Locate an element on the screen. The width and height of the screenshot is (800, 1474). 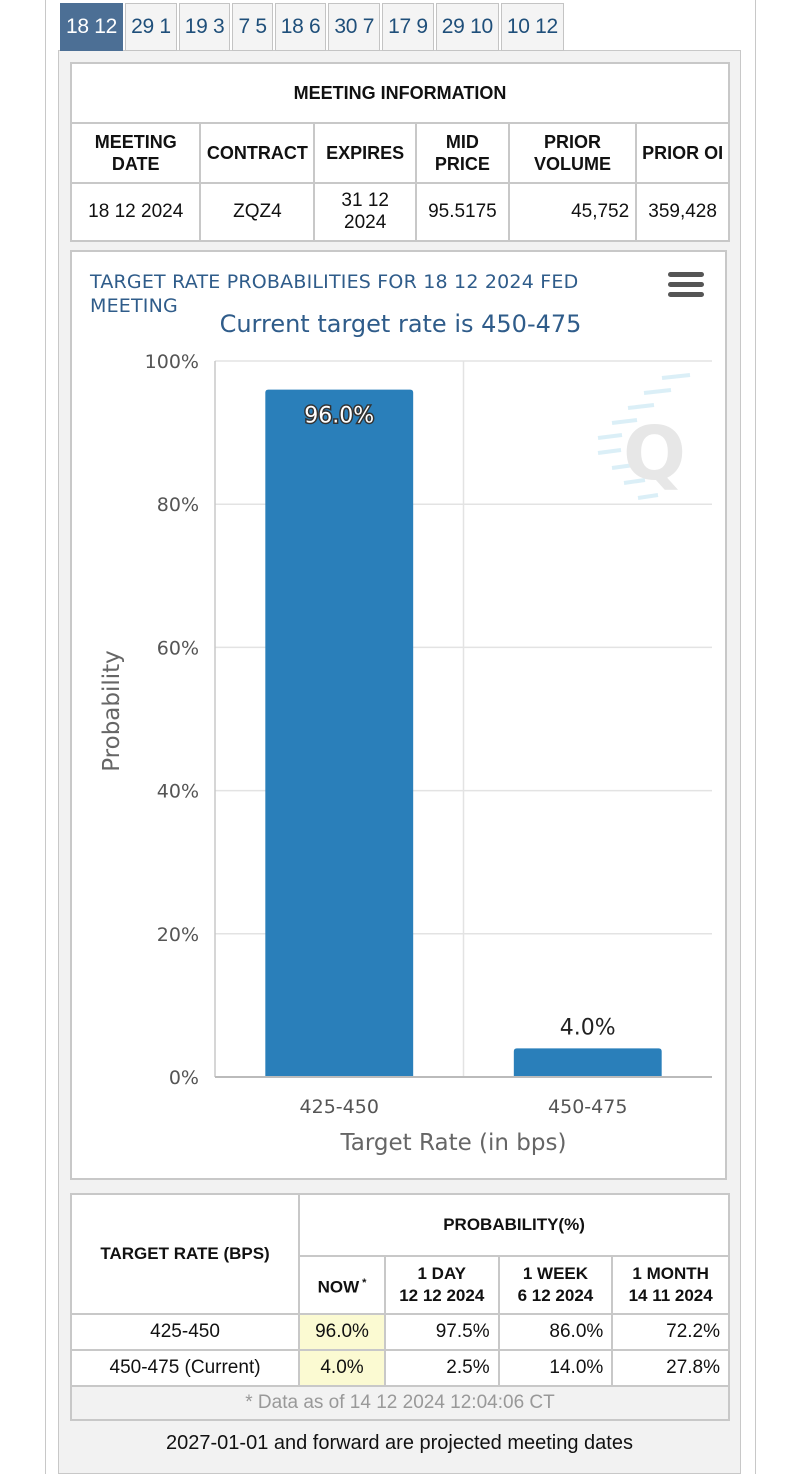
tab-meeting-4: 18 6 is located at coordinates (300, 27).